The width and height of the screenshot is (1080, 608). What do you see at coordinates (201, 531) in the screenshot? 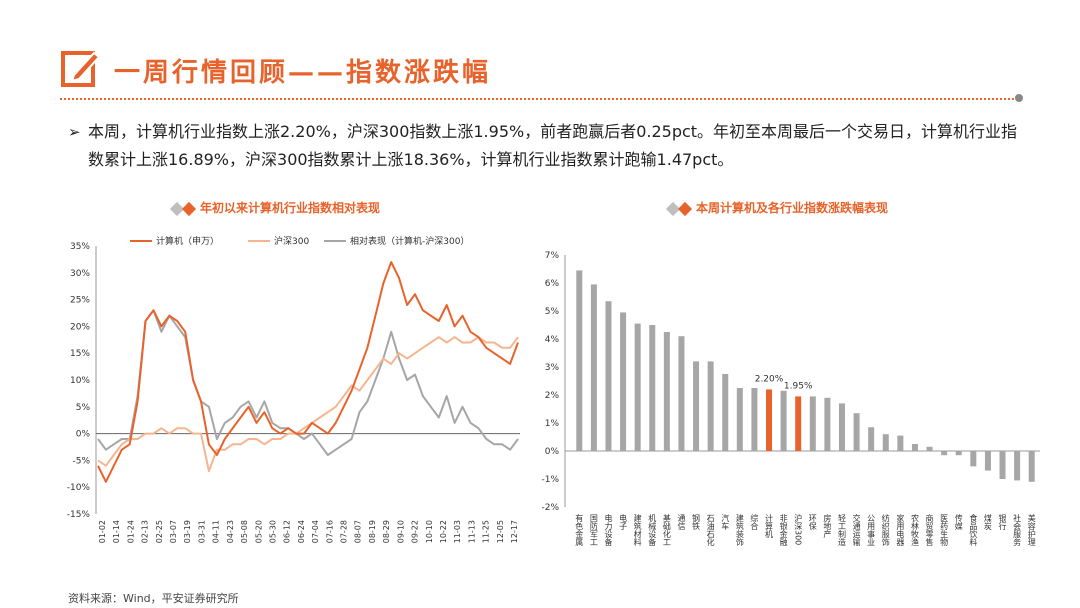
I see `x-tick-label: 03-31` at bounding box center [201, 531].